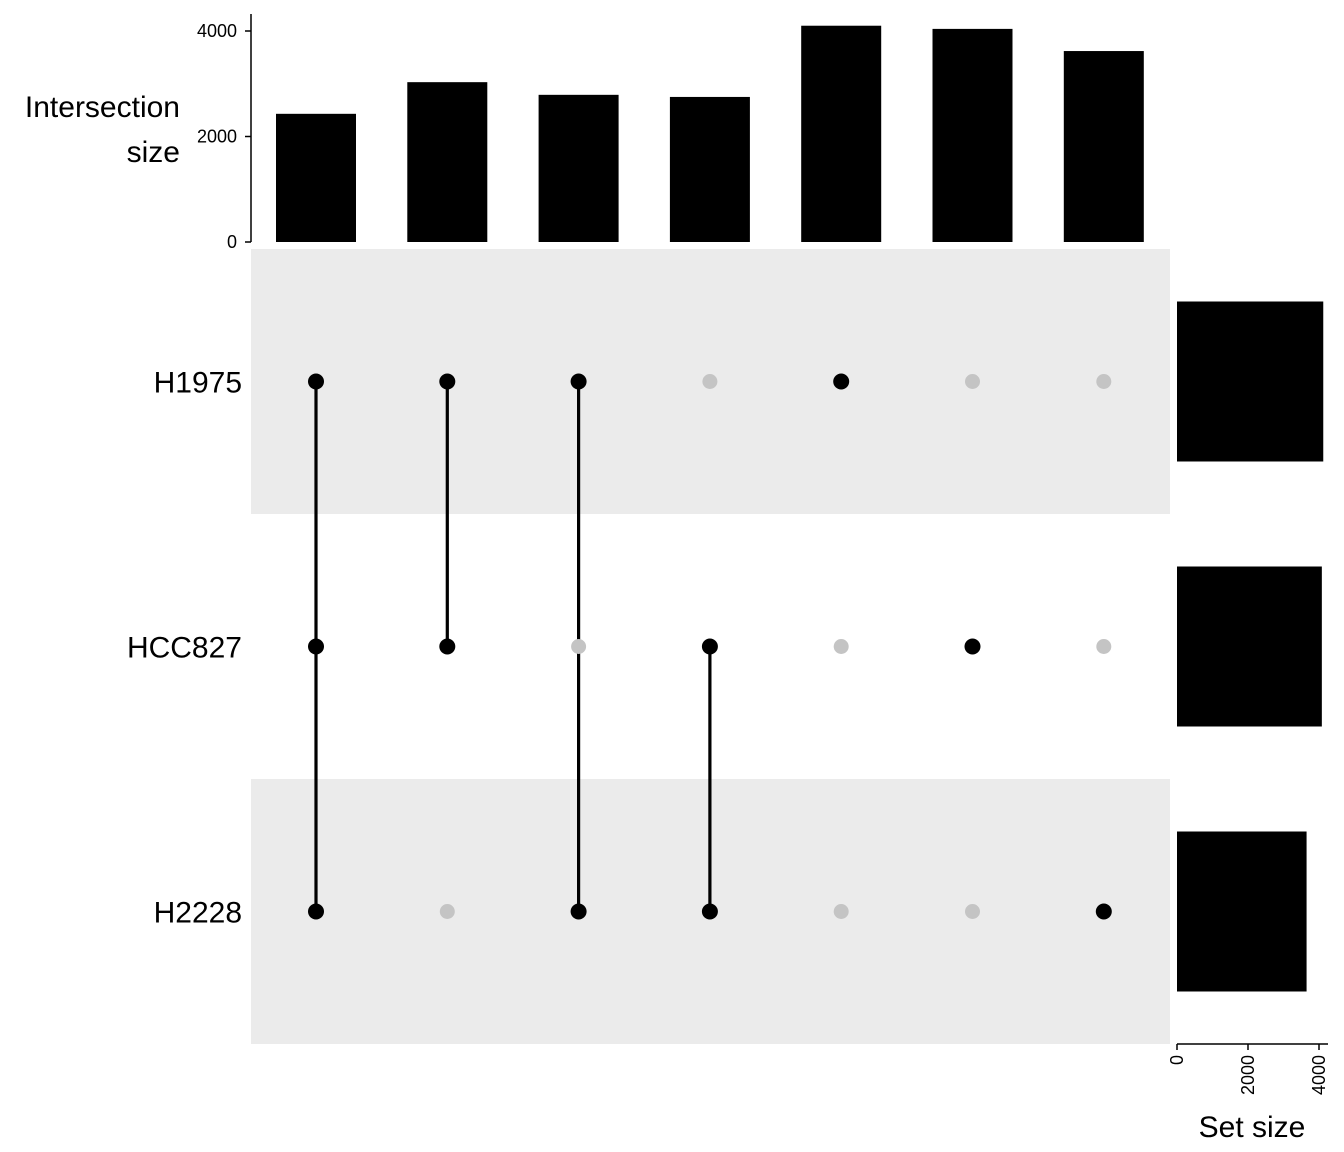 The width and height of the screenshot is (1344, 1152). Describe the element at coordinates (316, 381) in the screenshot. I see `dot-1-h1975` at that location.